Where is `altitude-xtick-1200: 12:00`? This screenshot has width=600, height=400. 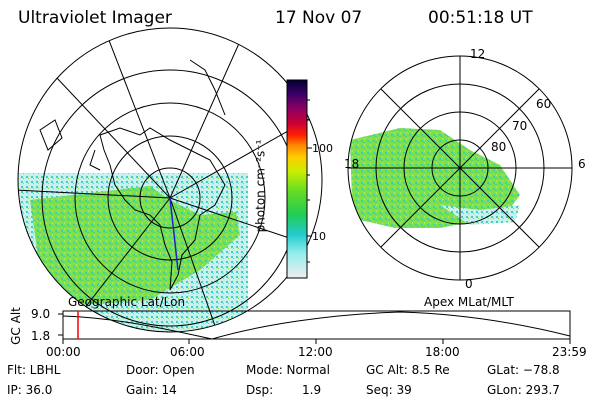
altitude-xtick-1200: 12:00 is located at coordinates (315, 352).